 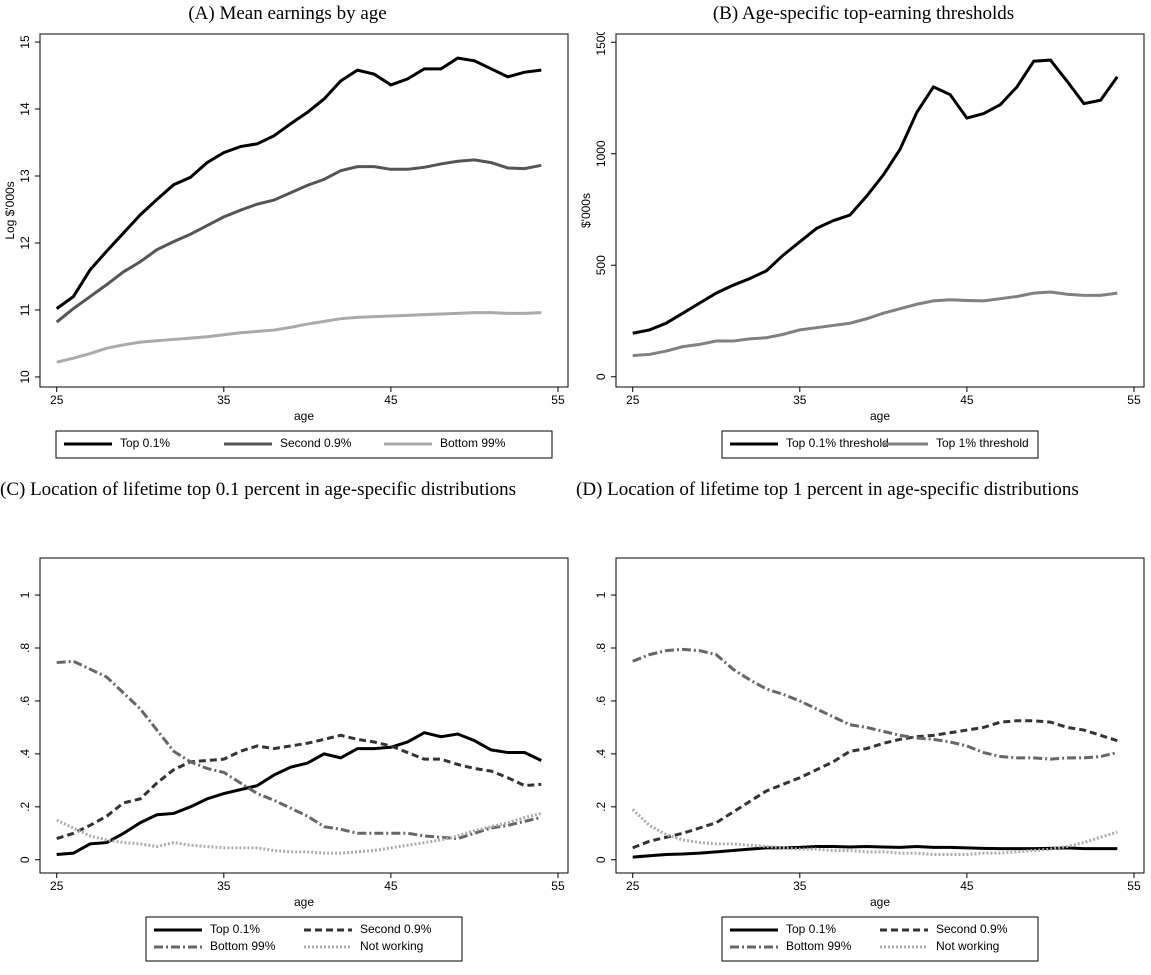 I want to click on y-tick-label: 14, so click(x=25, y=109).